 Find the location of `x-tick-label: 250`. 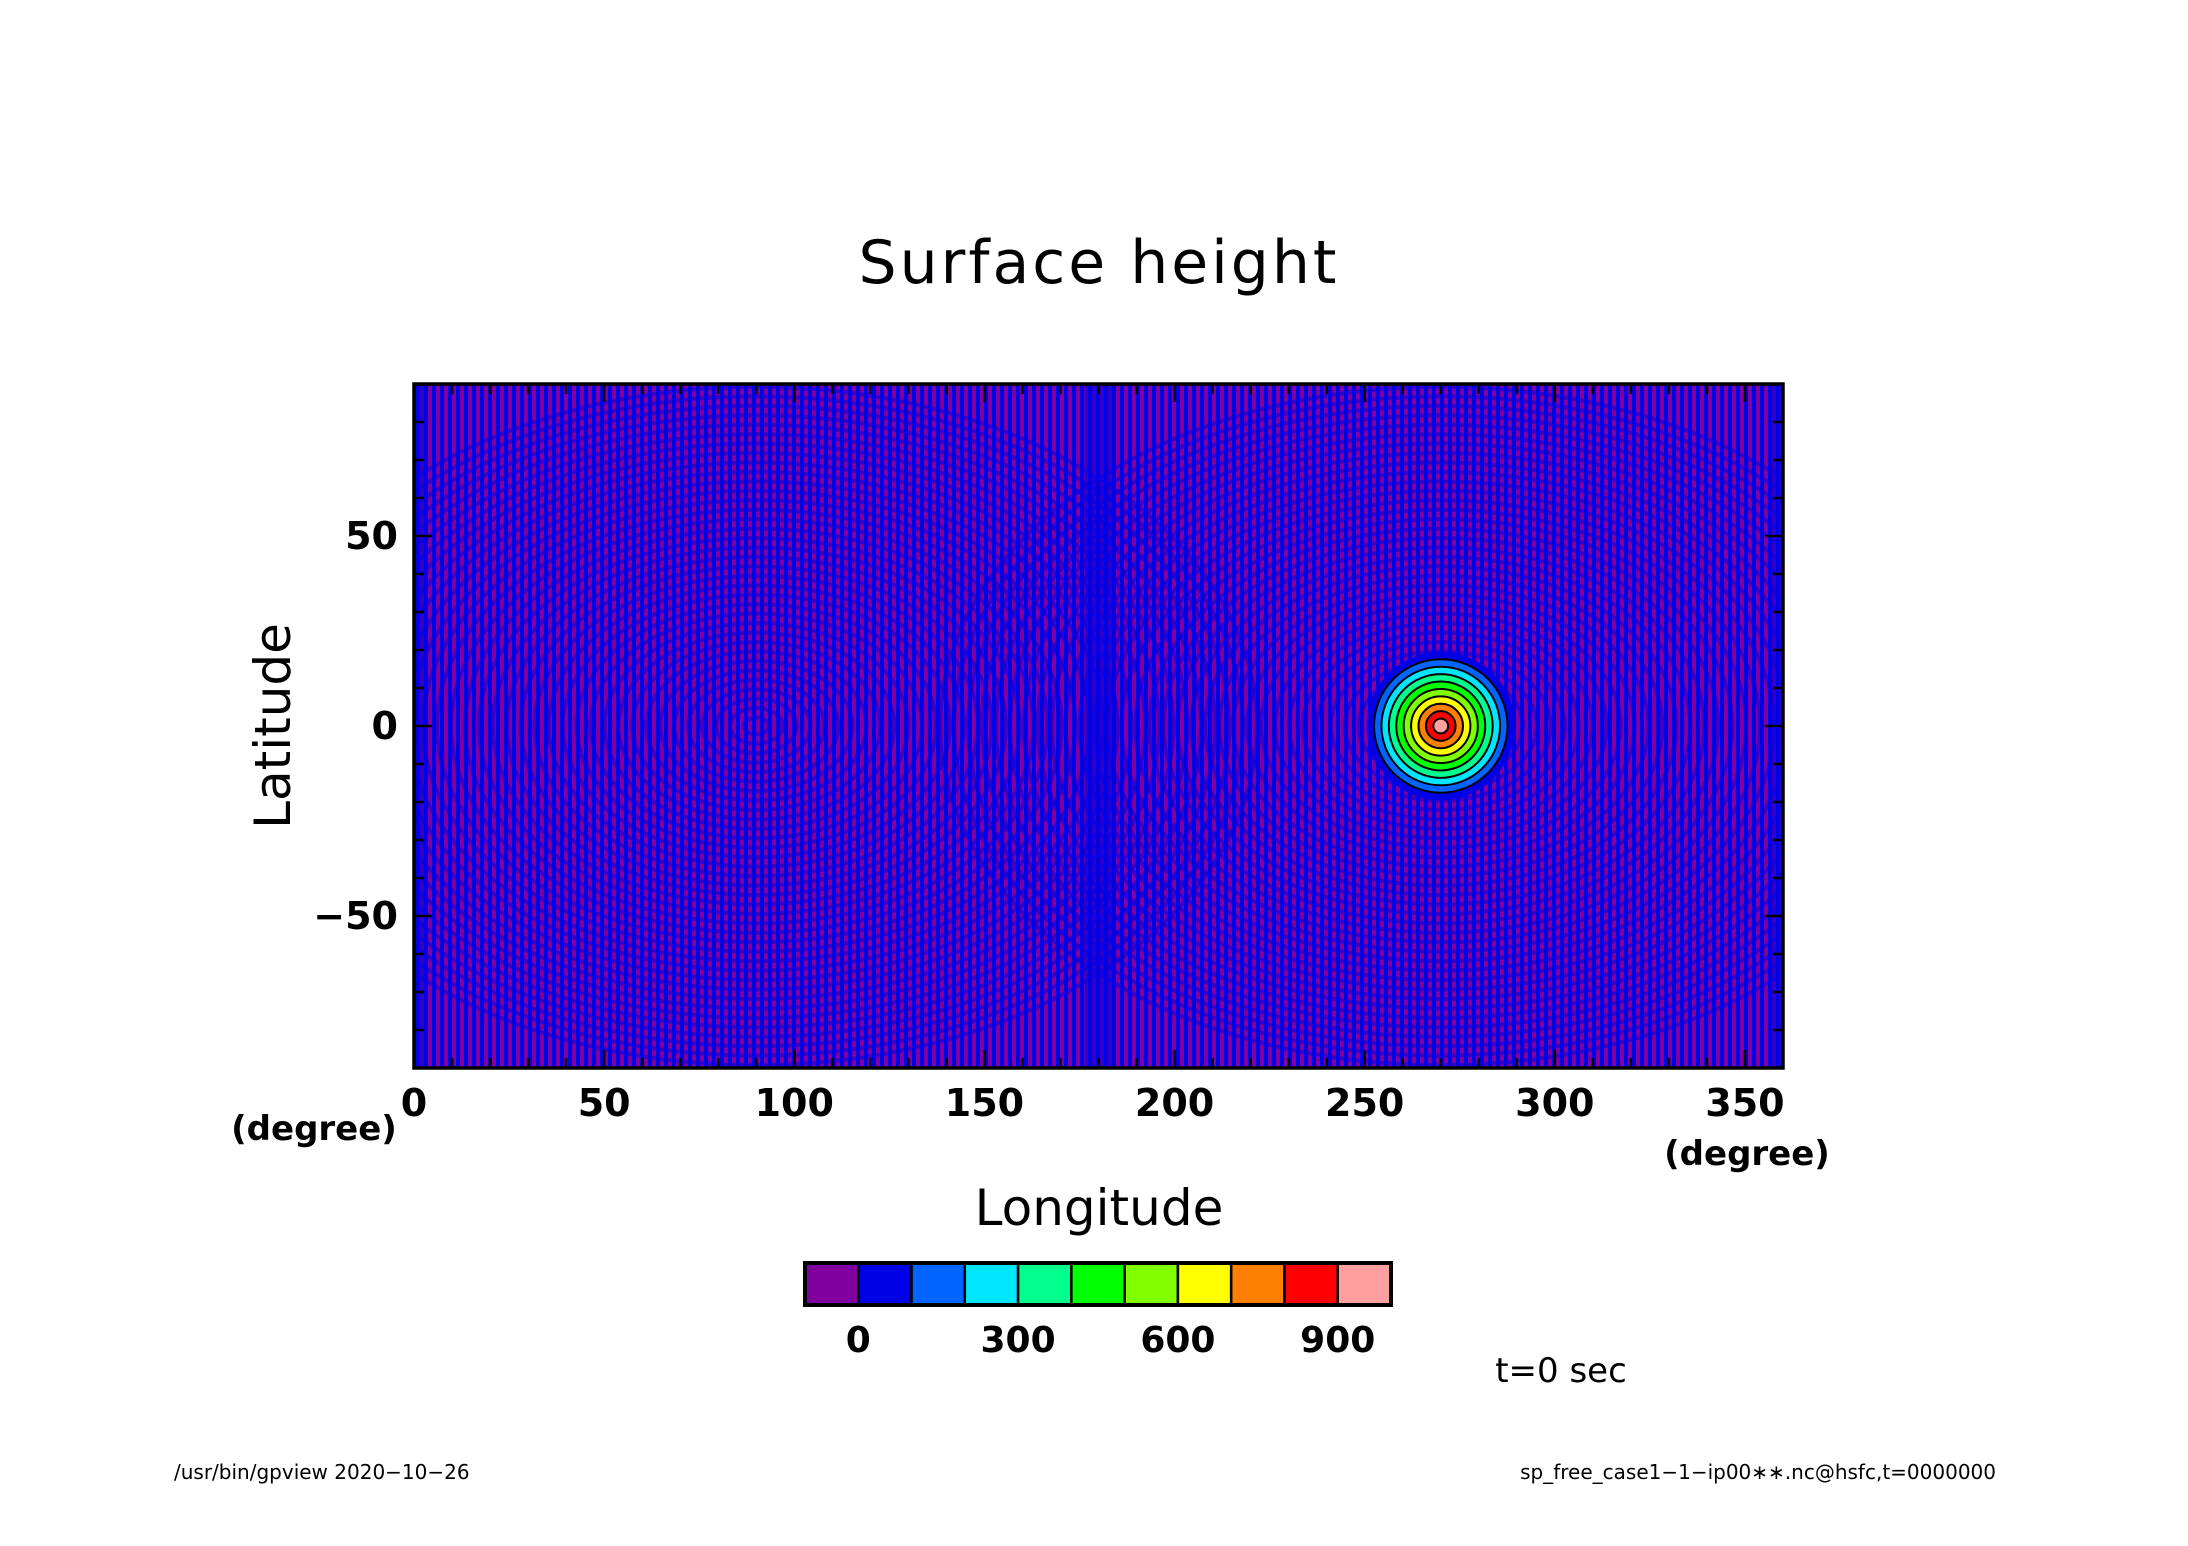

x-tick-label: 250 is located at coordinates (1364, 1103).